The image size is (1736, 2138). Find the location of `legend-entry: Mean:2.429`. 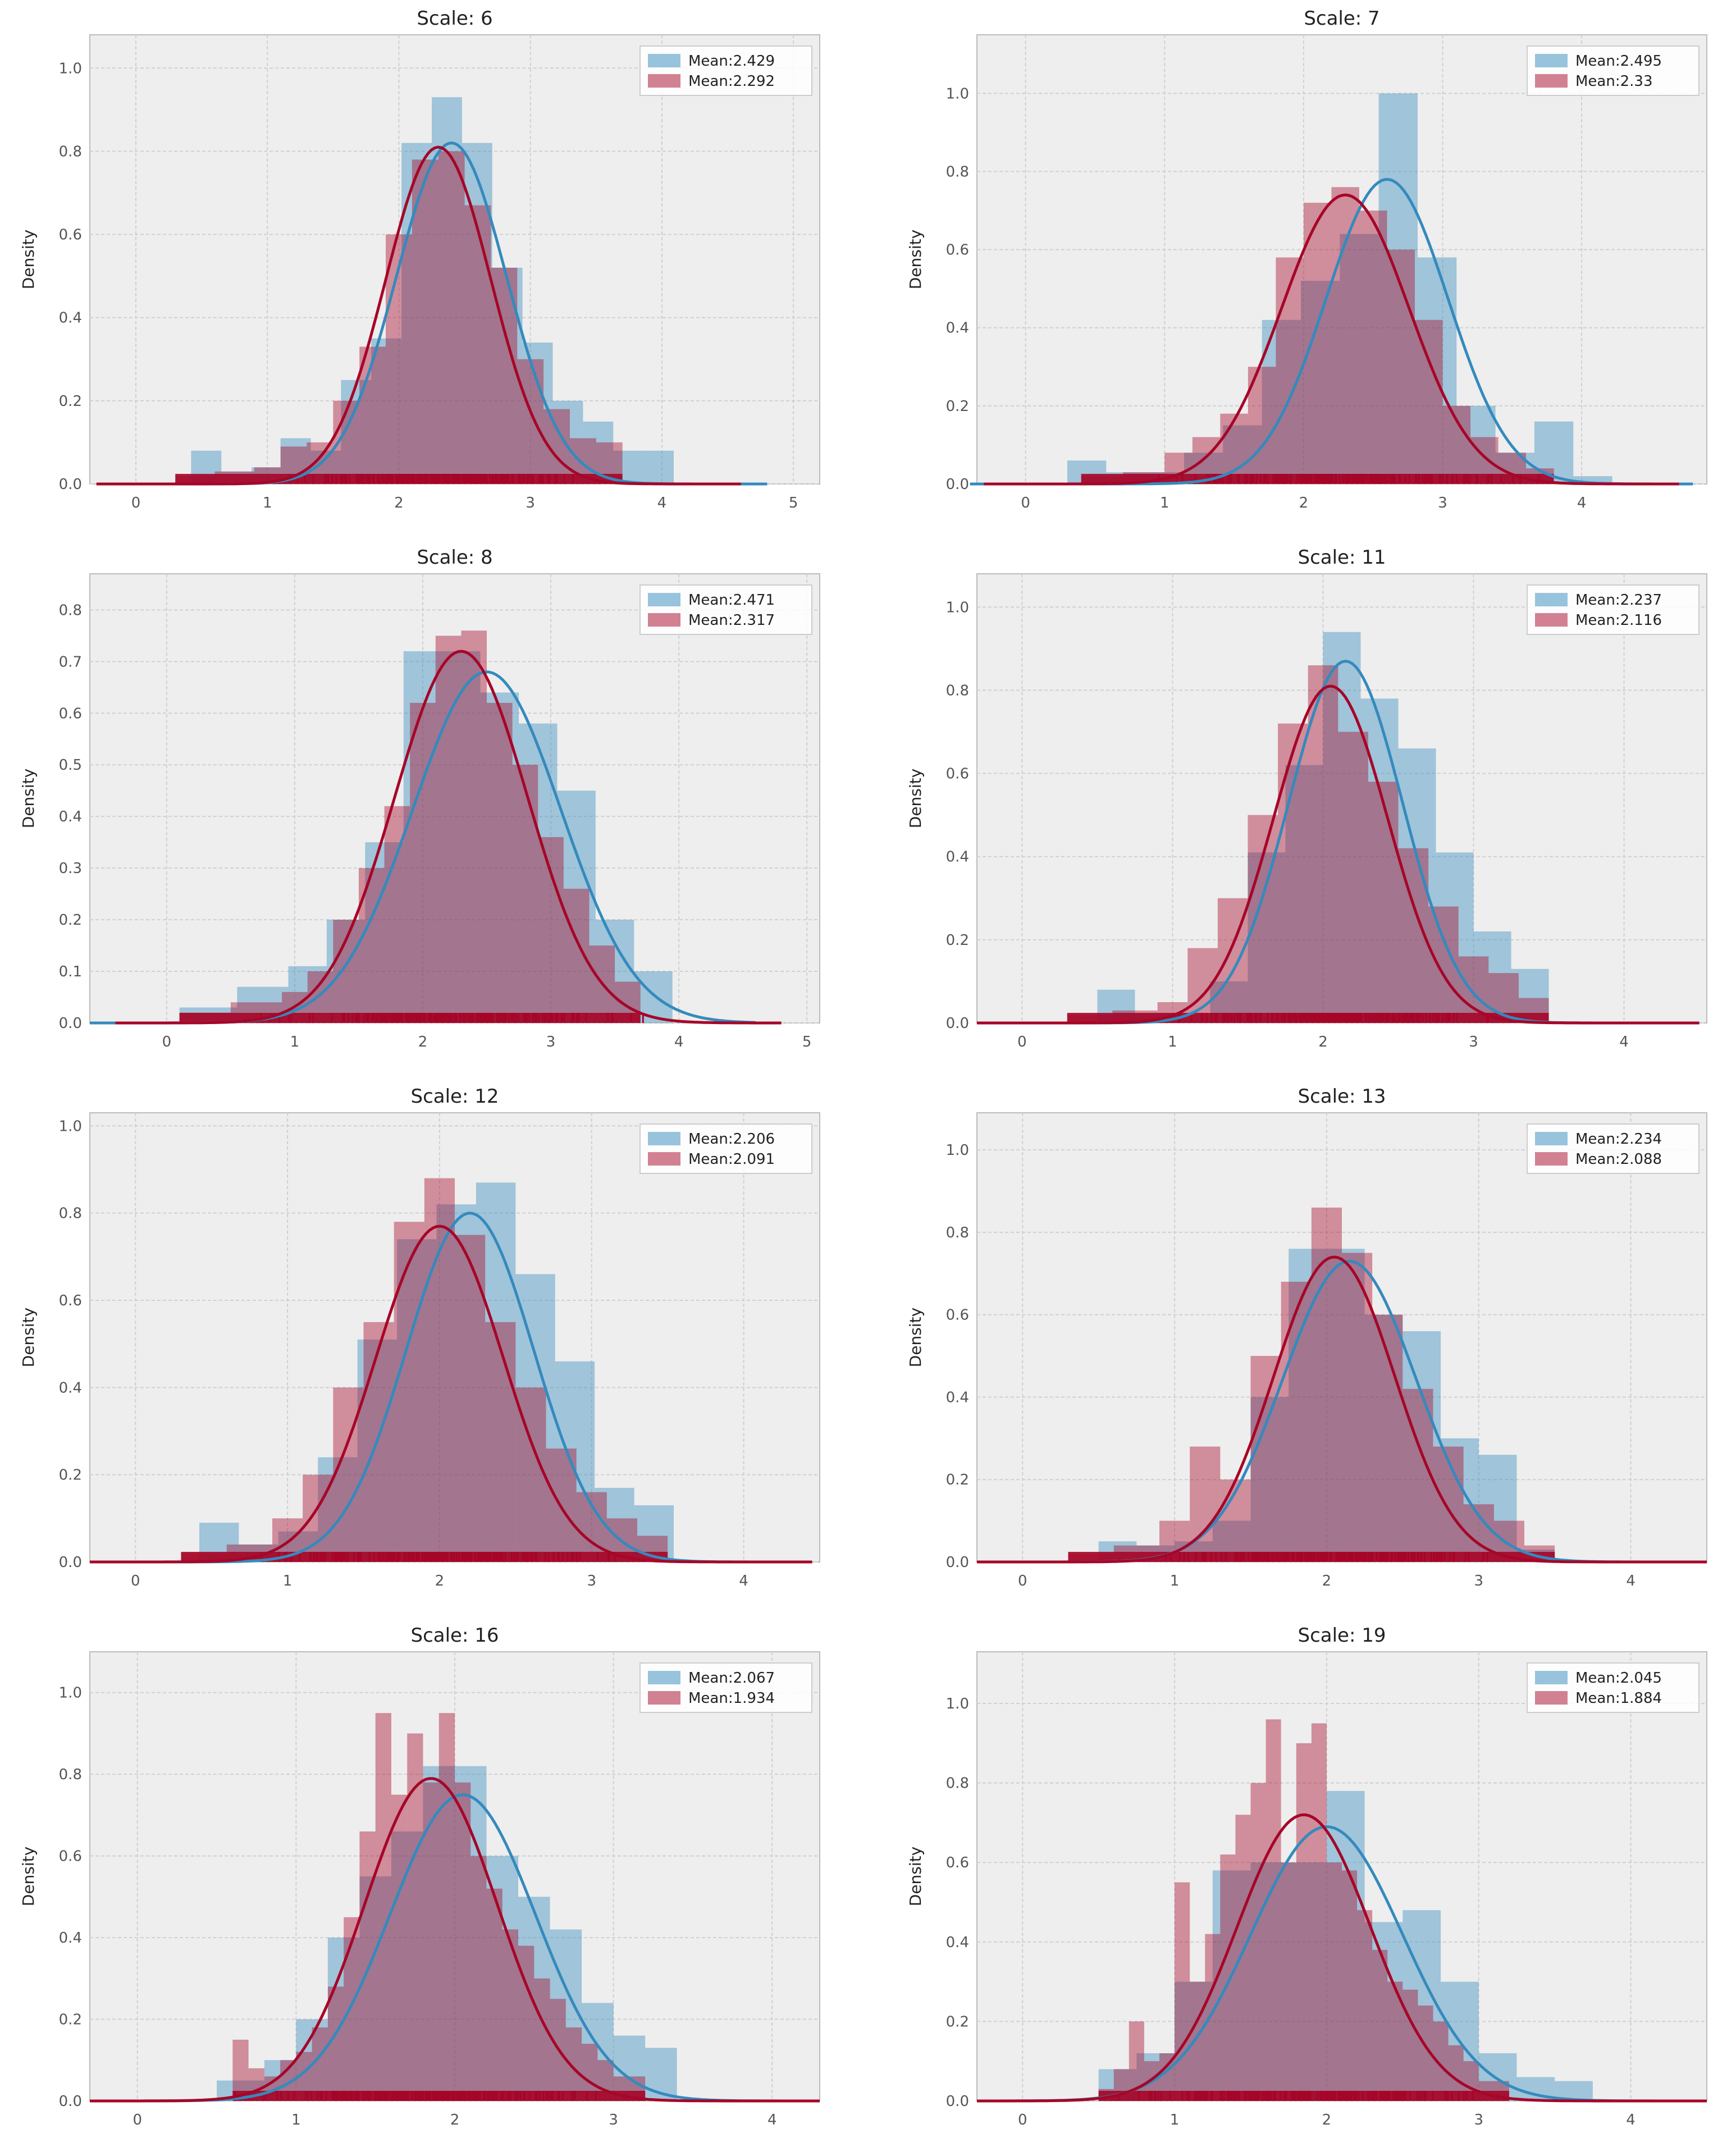

legend-entry: Mean:2.429 is located at coordinates (732, 61).